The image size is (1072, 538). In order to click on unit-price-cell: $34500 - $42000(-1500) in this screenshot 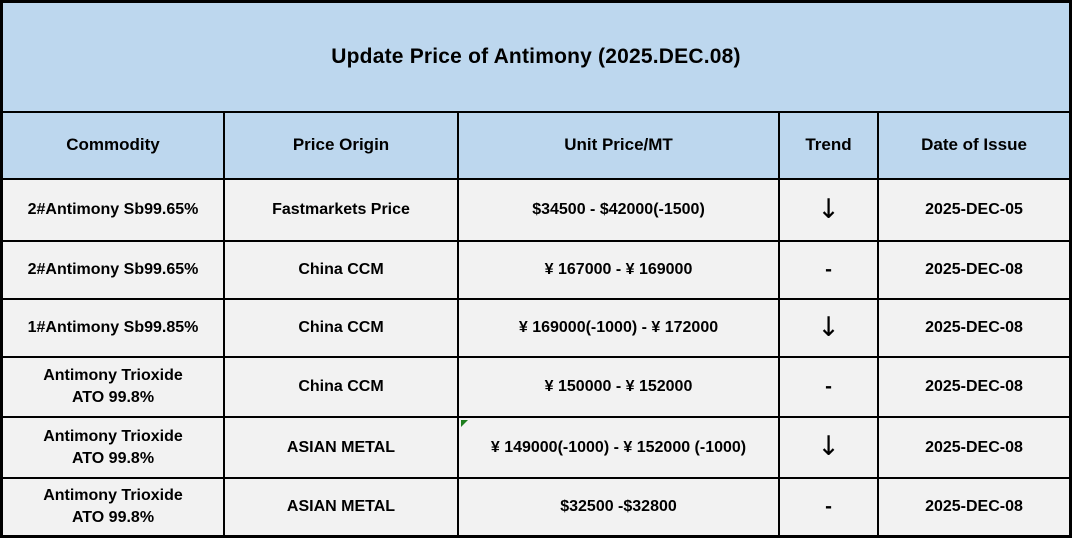, I will do `click(617, 209)`.